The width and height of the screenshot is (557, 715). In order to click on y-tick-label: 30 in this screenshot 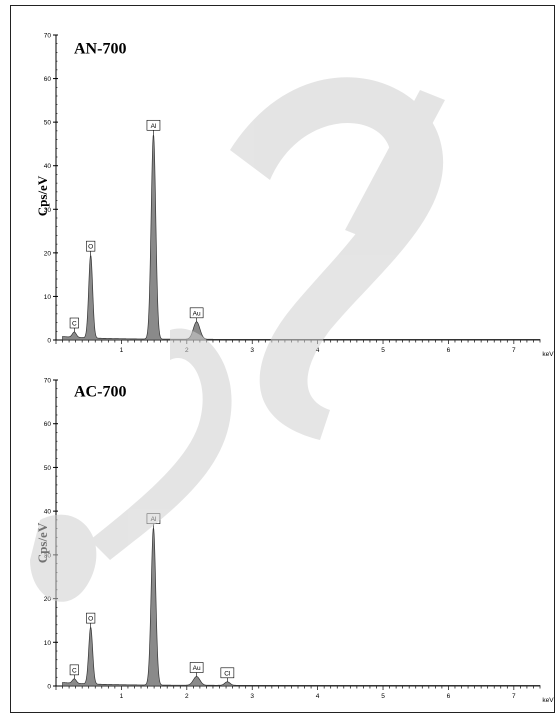, I will do `click(48, 210)`.